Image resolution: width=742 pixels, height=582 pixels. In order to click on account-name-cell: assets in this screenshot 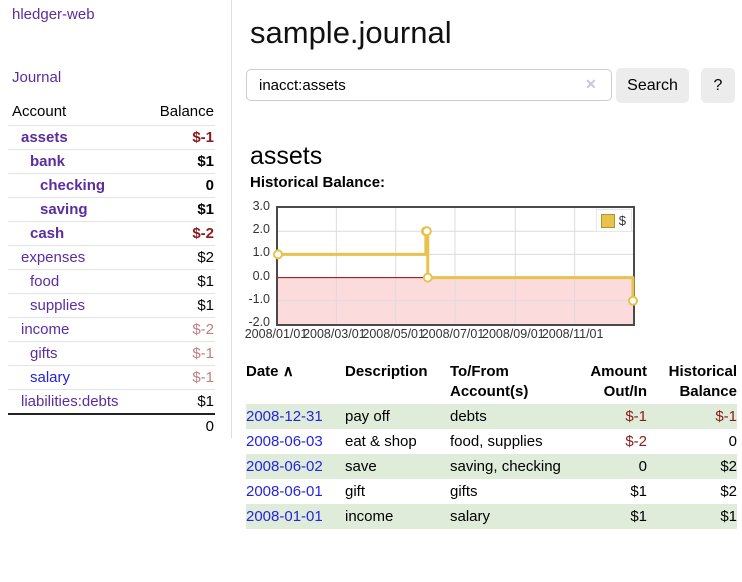, I will do `click(77, 138)`.